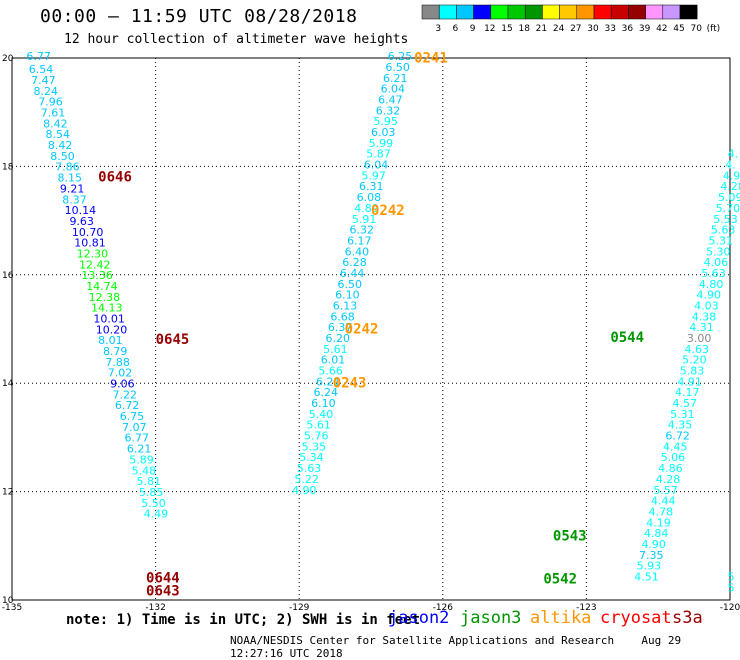  Describe the element at coordinates (330, 371) in the screenshot. I see `wave-height-value: 5.66` at that location.